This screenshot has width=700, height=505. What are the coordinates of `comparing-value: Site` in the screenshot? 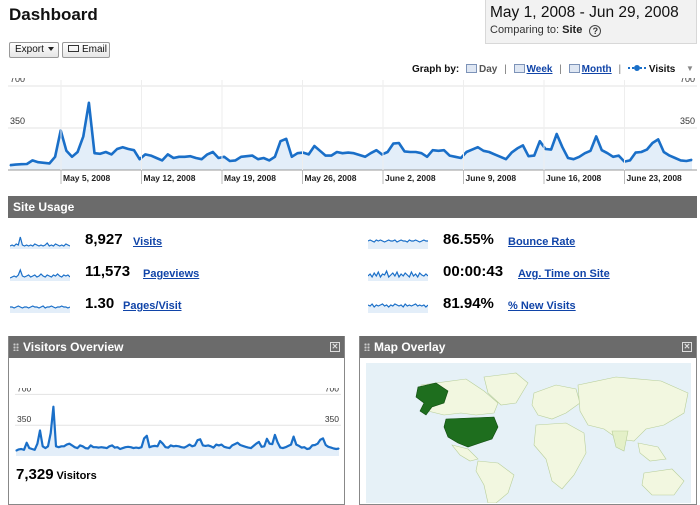 It's located at (572, 30).